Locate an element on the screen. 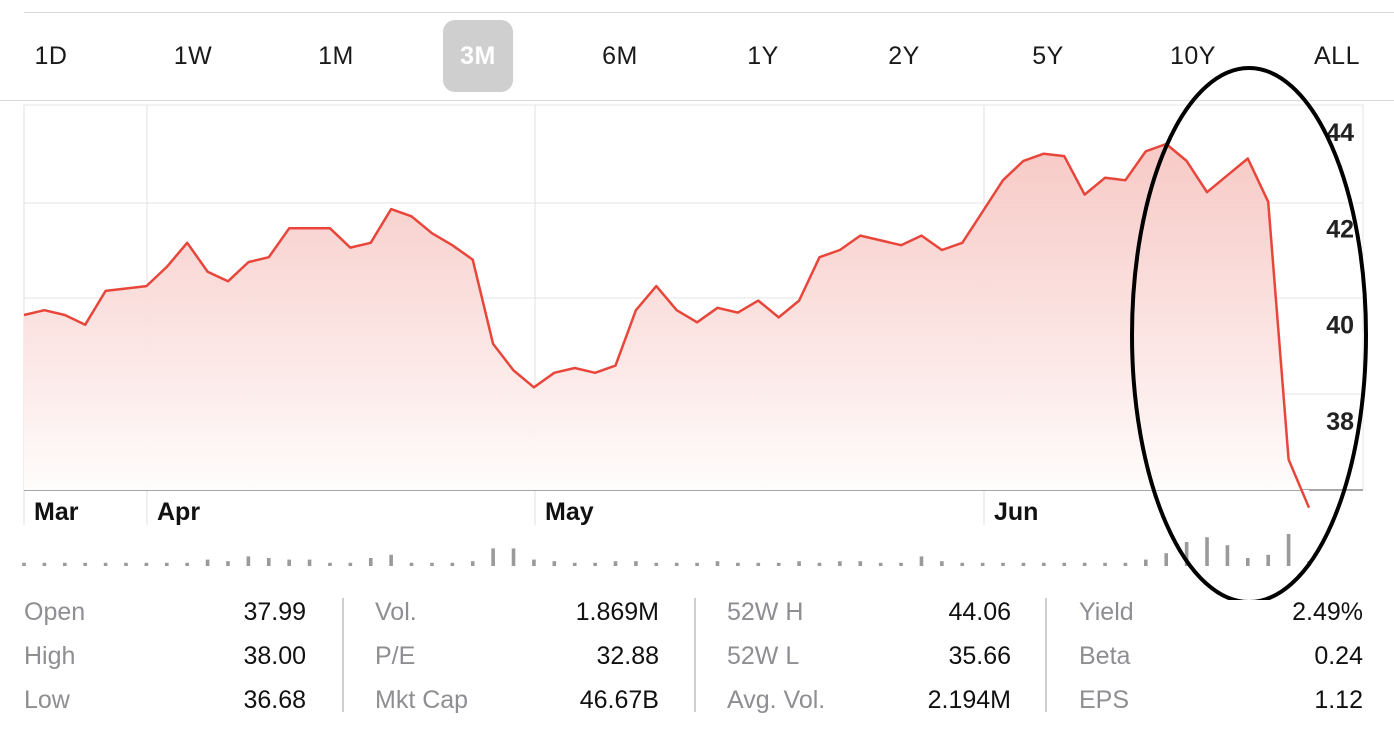  x-tick-label: Apr is located at coordinates (178, 512).